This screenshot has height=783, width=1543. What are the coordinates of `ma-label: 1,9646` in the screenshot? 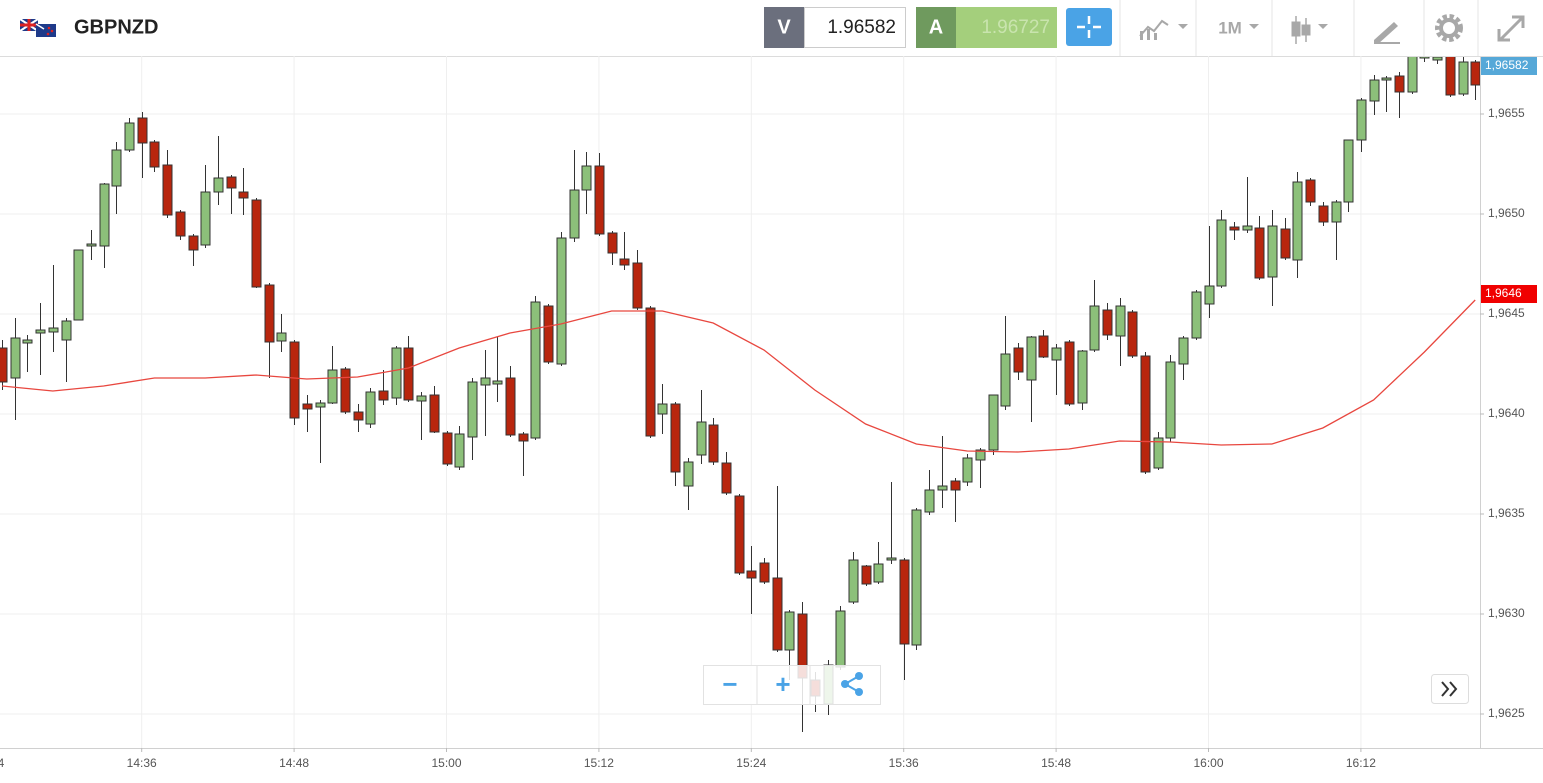 It's located at (1503, 293).